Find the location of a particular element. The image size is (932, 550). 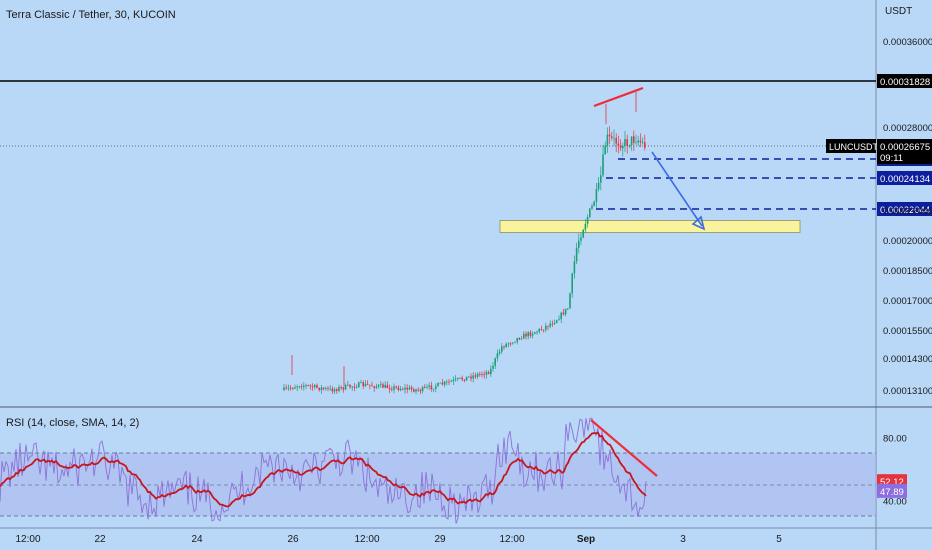

symbol-tag is located at coordinates (851, 146).